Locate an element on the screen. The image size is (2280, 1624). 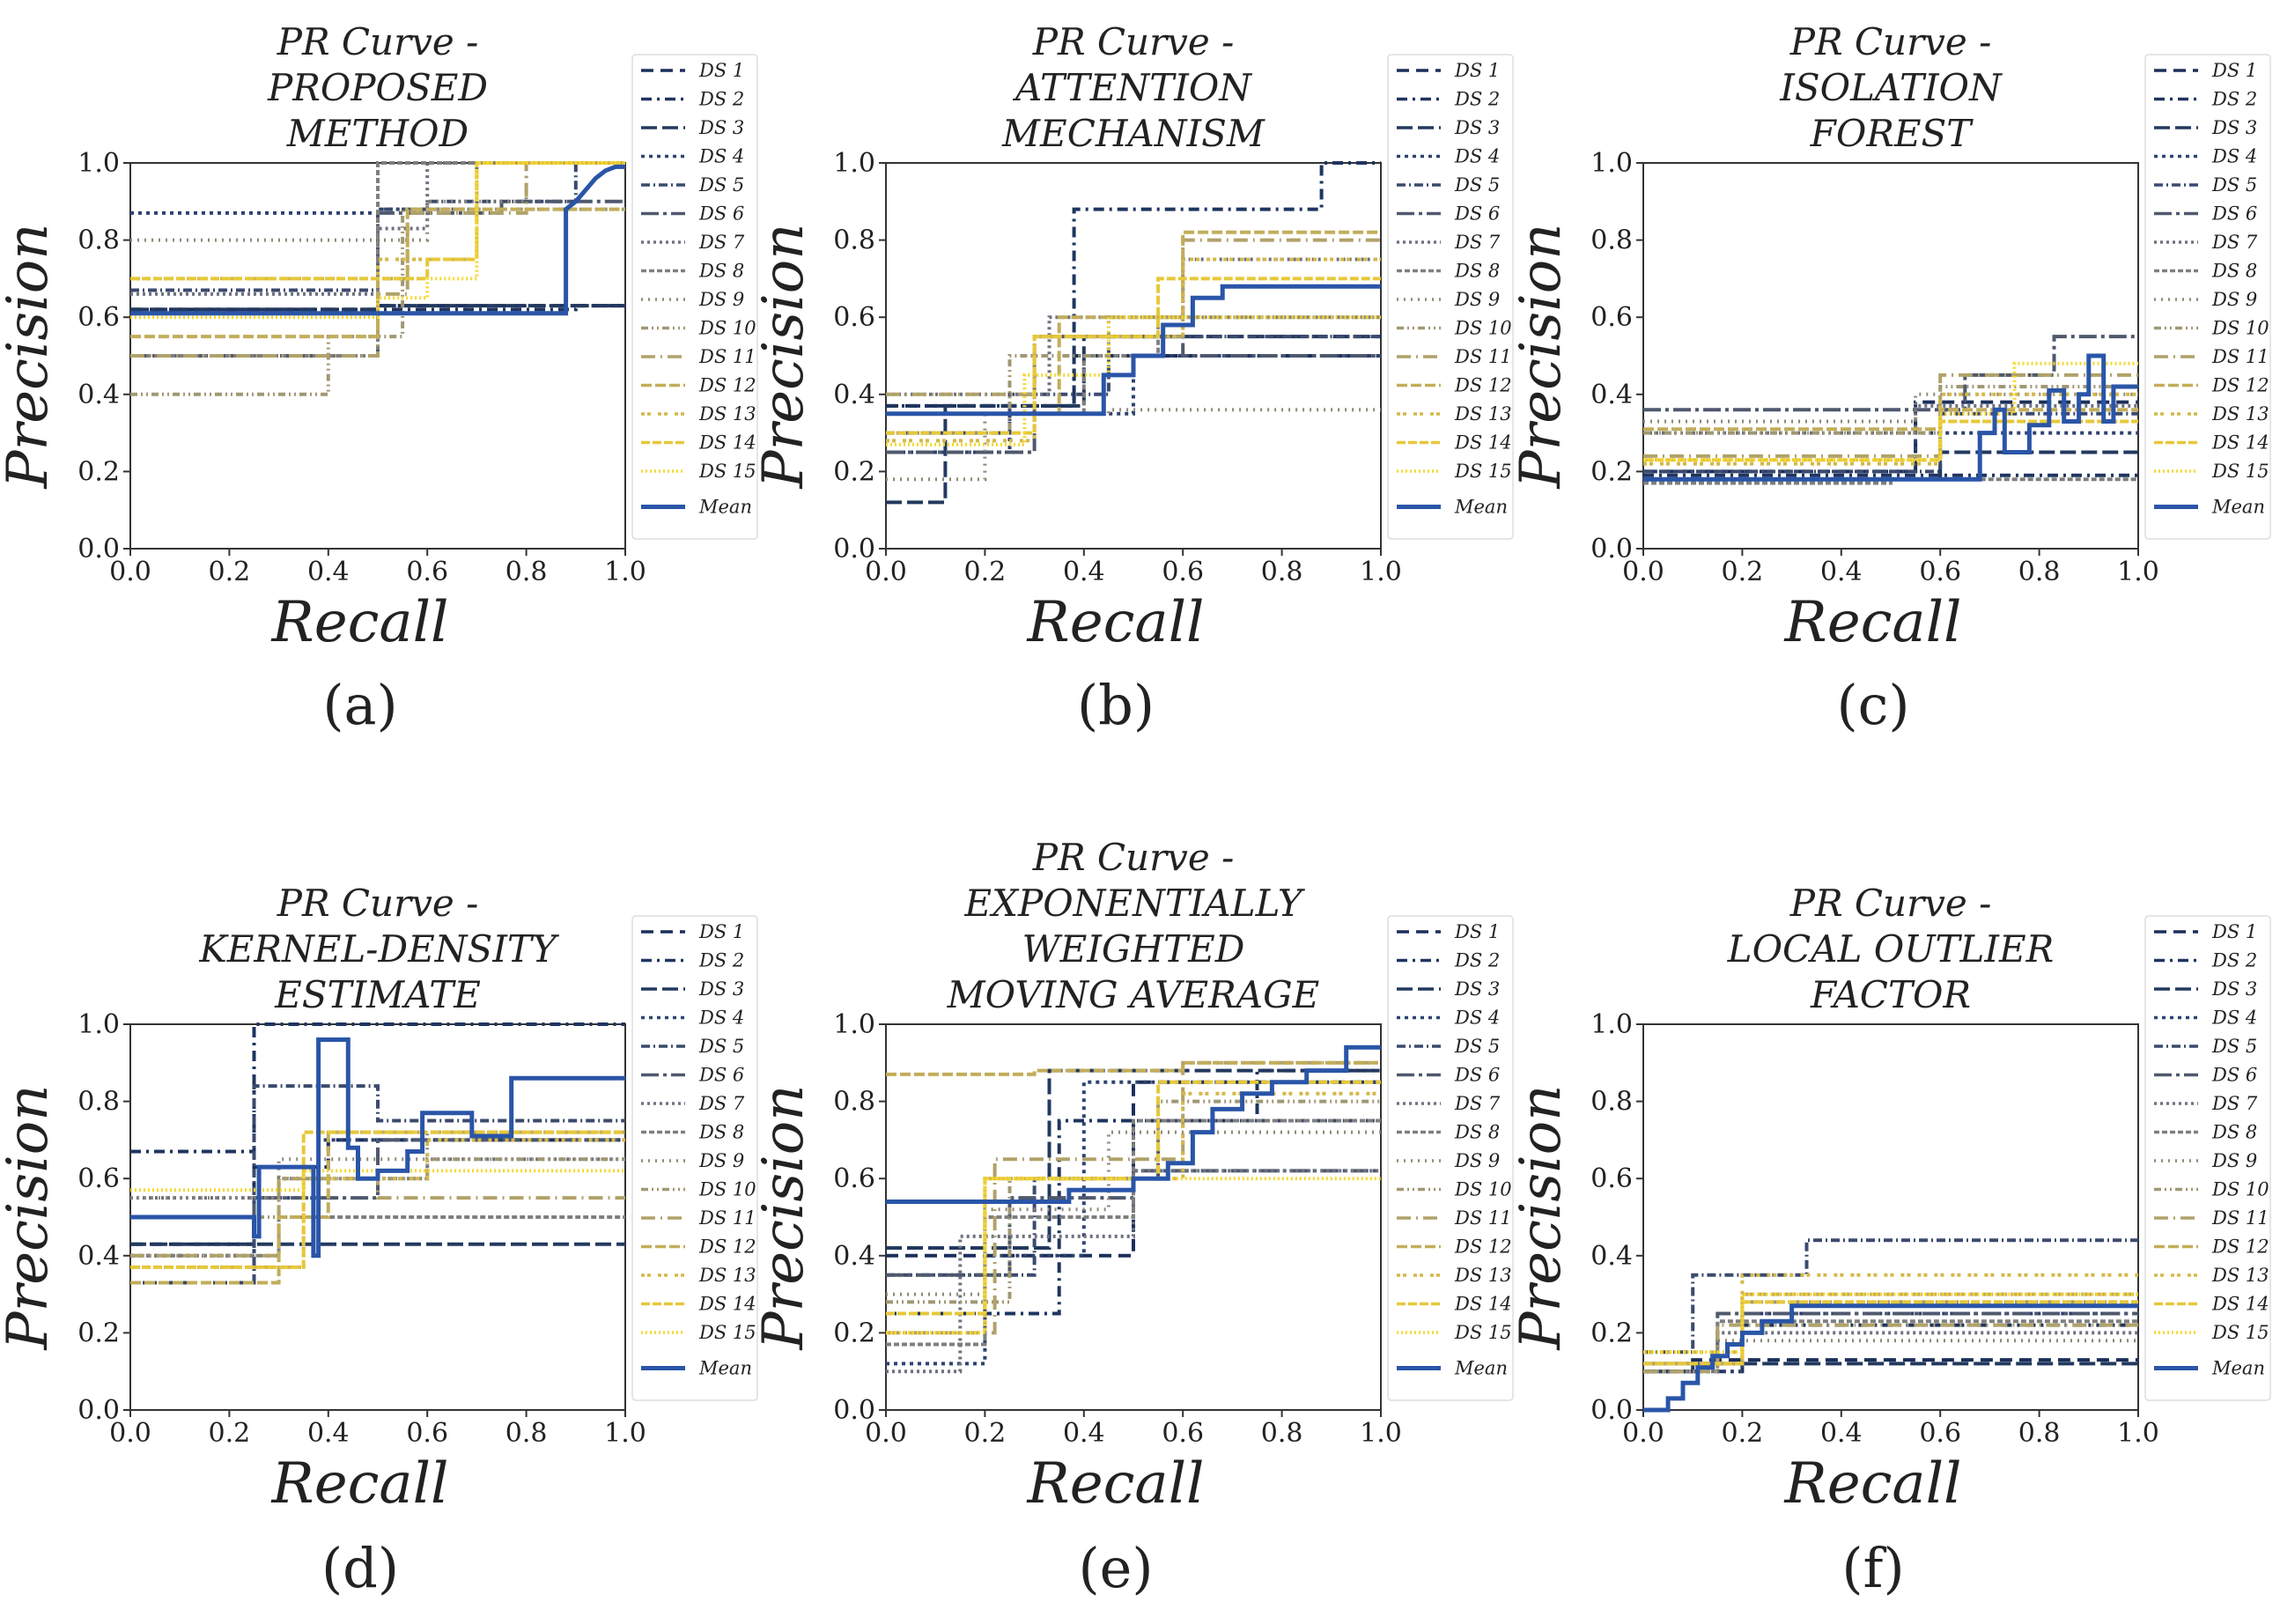
series-line-mean is located at coordinates (377, 1148).